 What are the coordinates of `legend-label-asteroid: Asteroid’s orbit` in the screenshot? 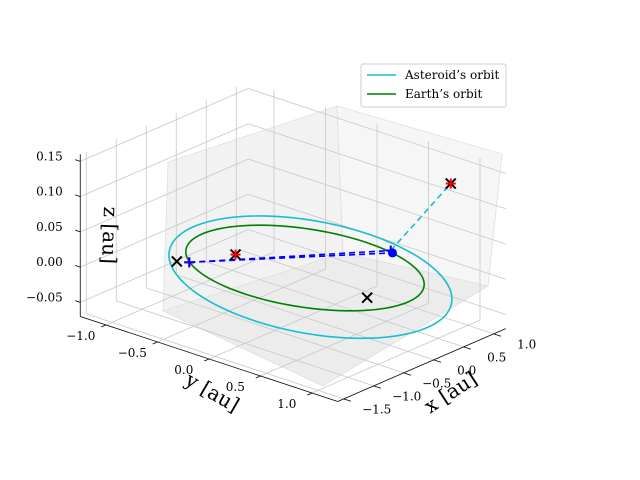 It's located at (451, 75).